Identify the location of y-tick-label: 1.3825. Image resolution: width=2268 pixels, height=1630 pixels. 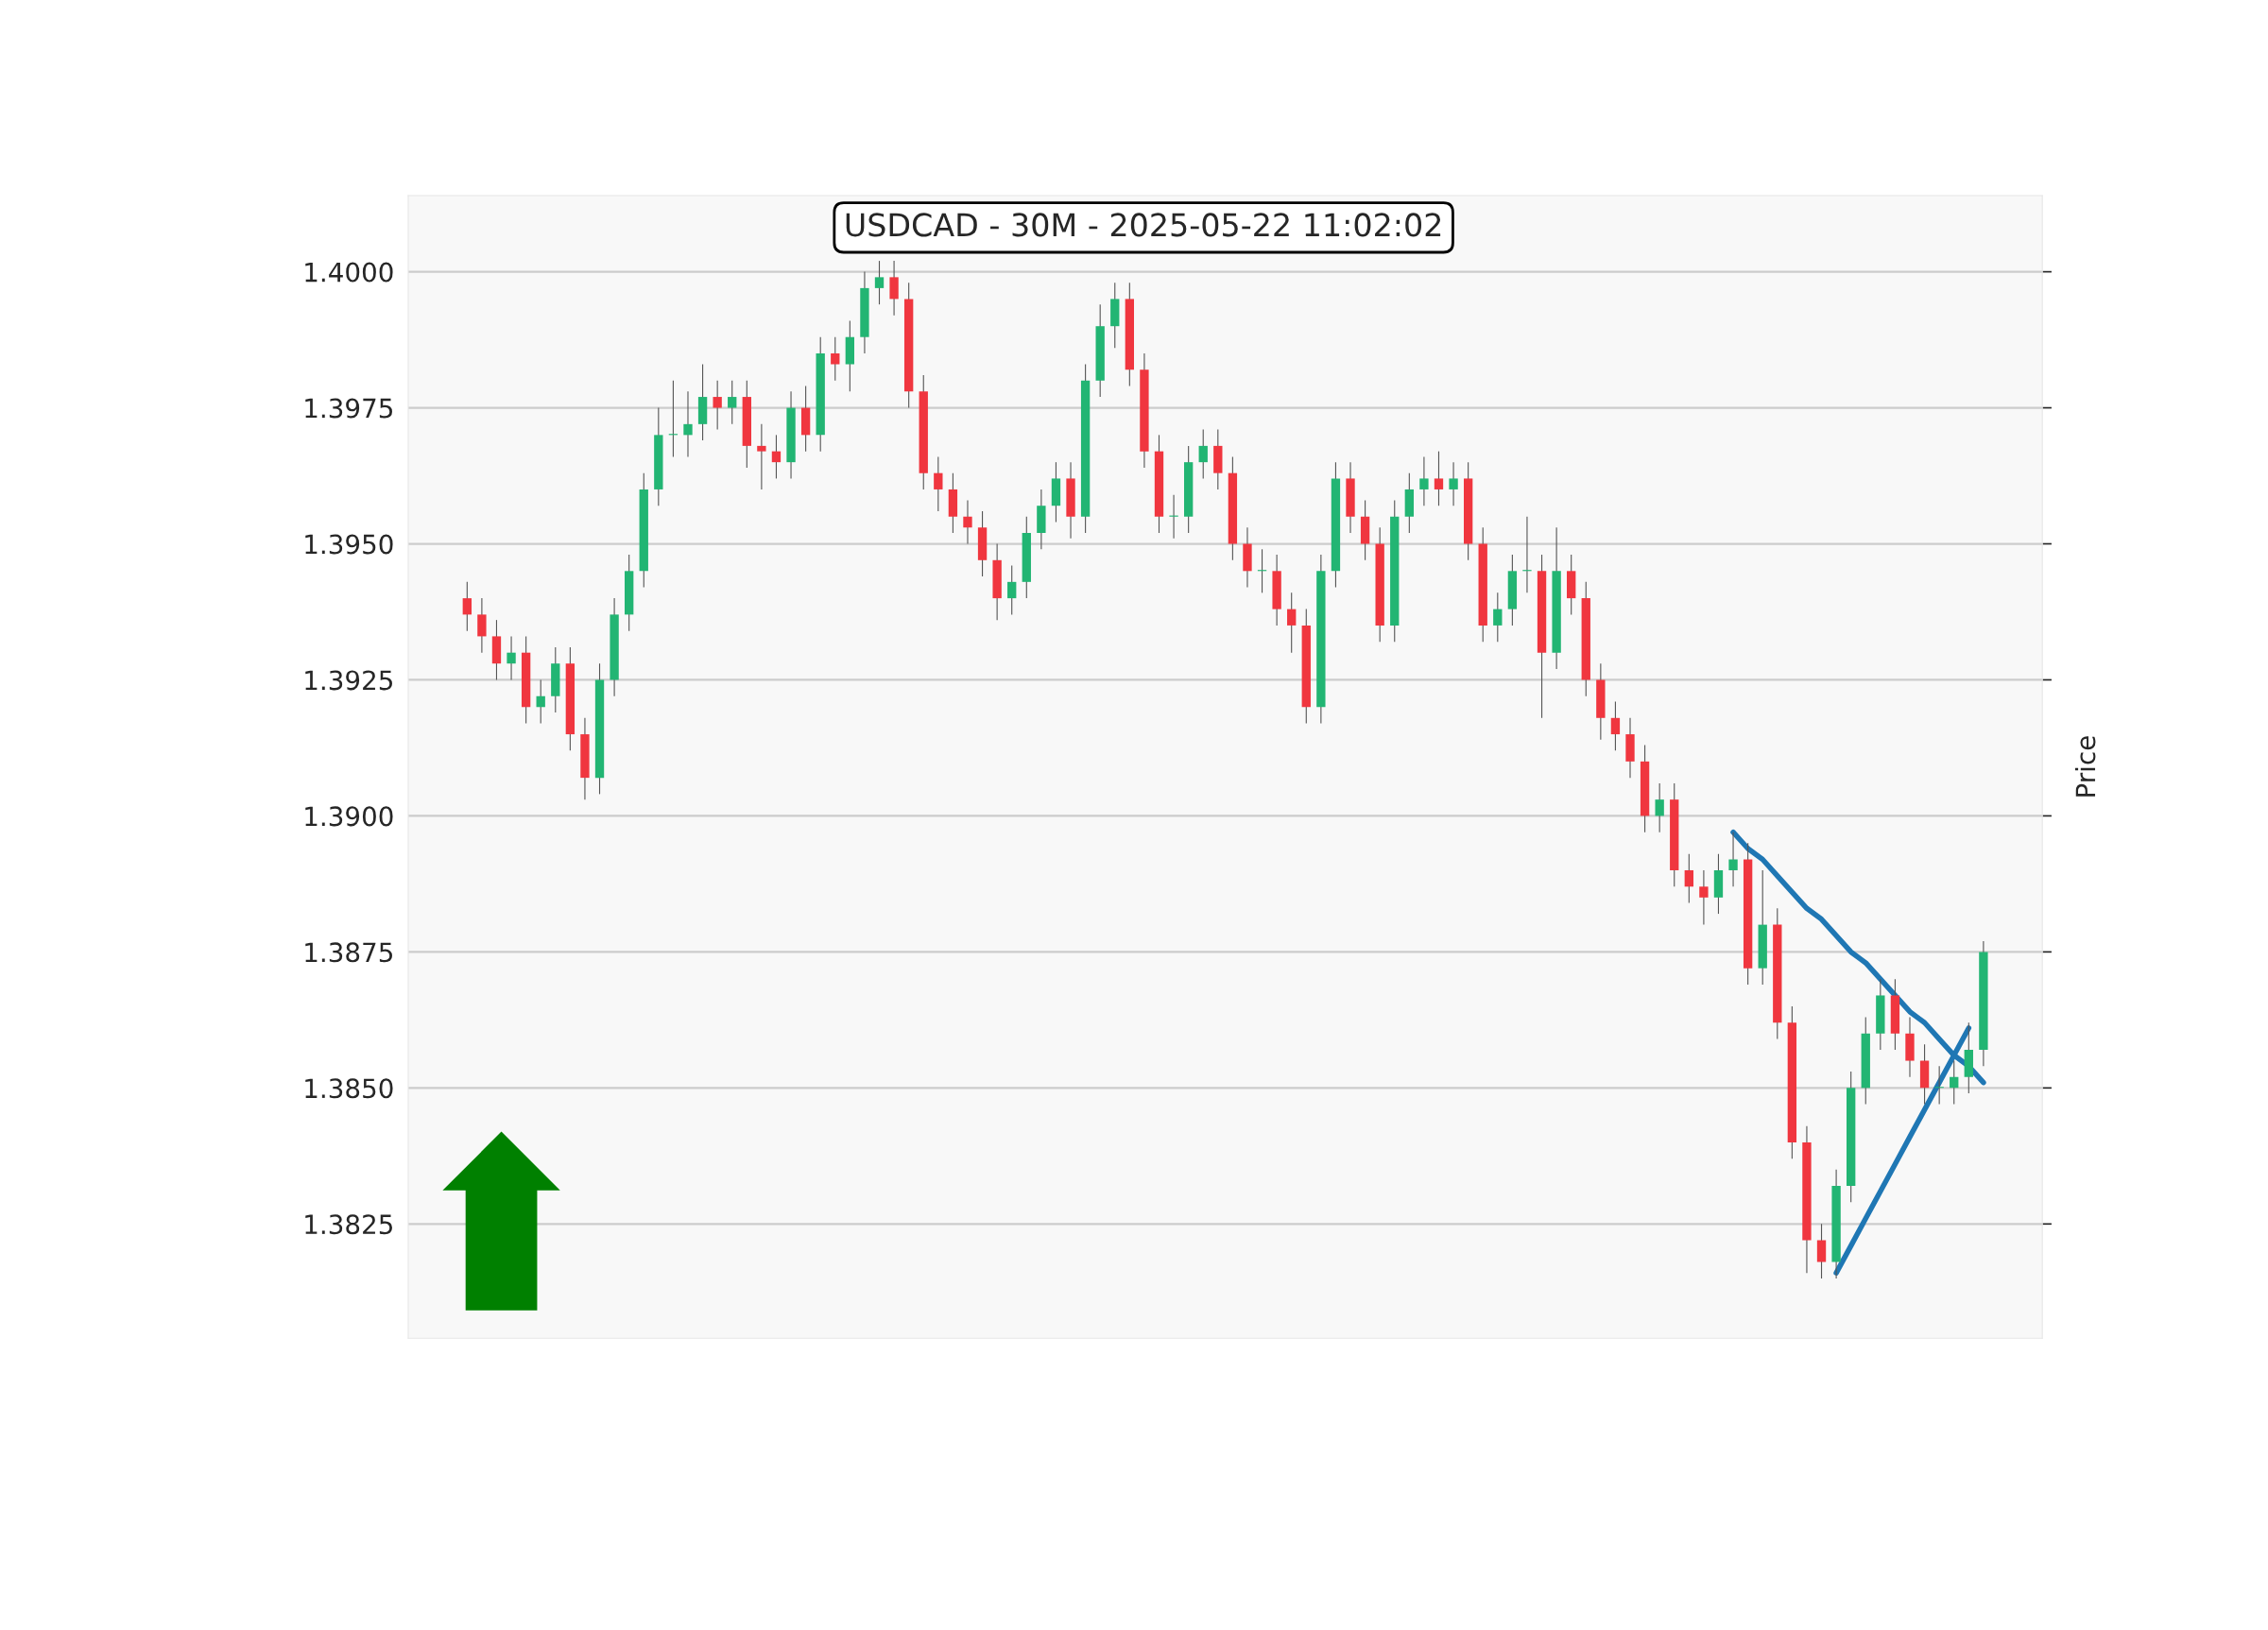
(348, 1225).